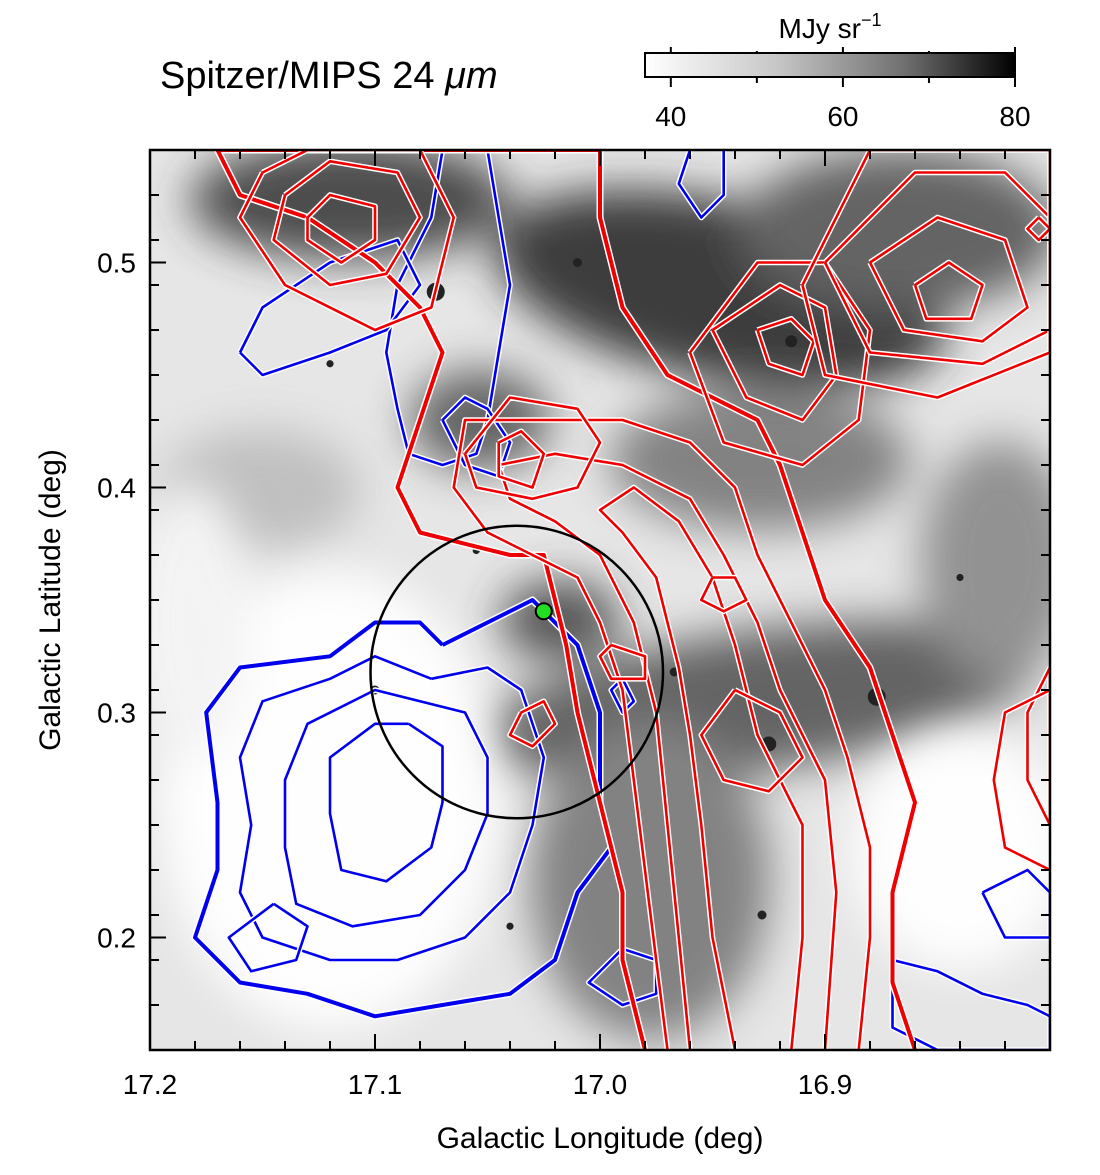 Image resolution: width=1100 pixels, height=1175 pixels. Describe the element at coordinates (116, 938) in the screenshot. I see `y-tick-label: 0.2` at that location.